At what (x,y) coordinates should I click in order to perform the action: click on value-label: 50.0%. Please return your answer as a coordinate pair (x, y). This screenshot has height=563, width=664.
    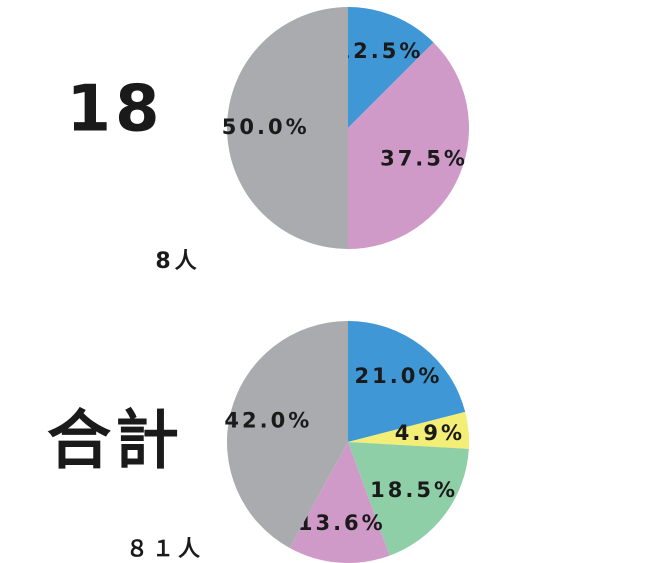
    Looking at the image, I should click on (266, 127).